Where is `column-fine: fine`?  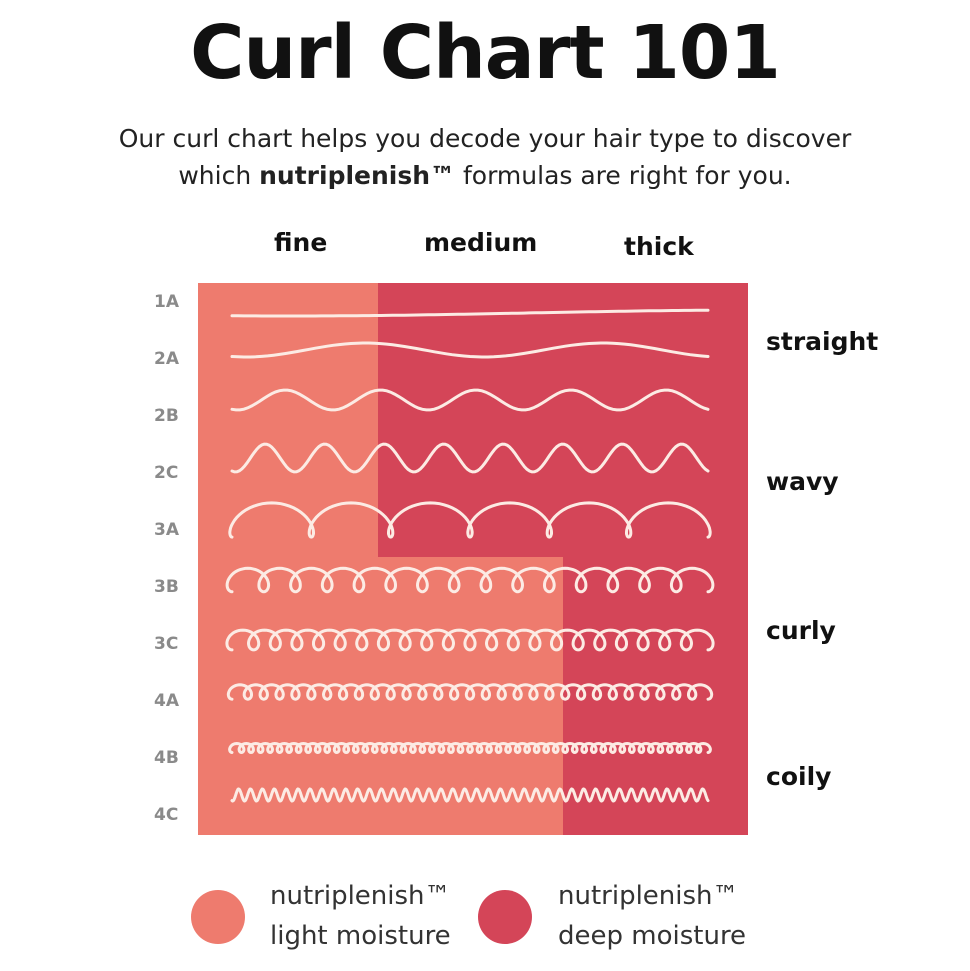
column-fine: fine is located at coordinates (301, 242).